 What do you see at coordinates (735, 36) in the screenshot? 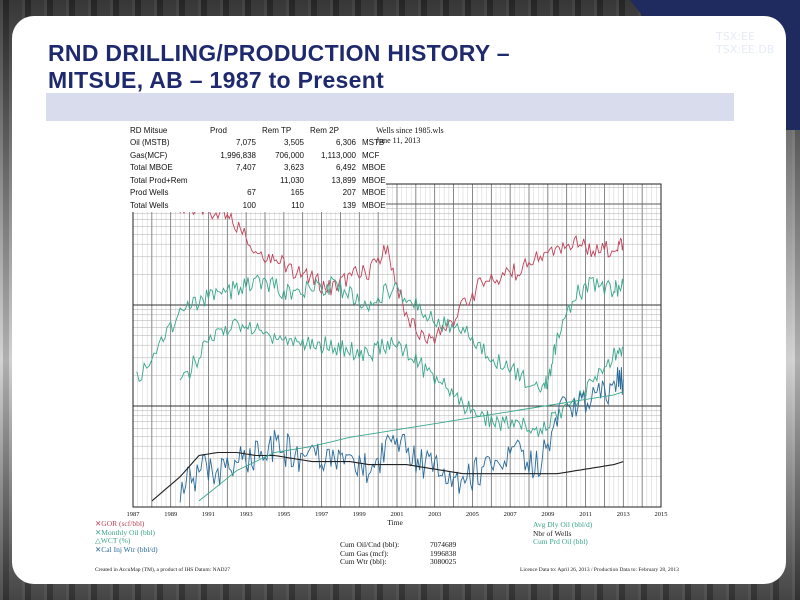
I see `ticker-1: TSX:EE` at bounding box center [735, 36].